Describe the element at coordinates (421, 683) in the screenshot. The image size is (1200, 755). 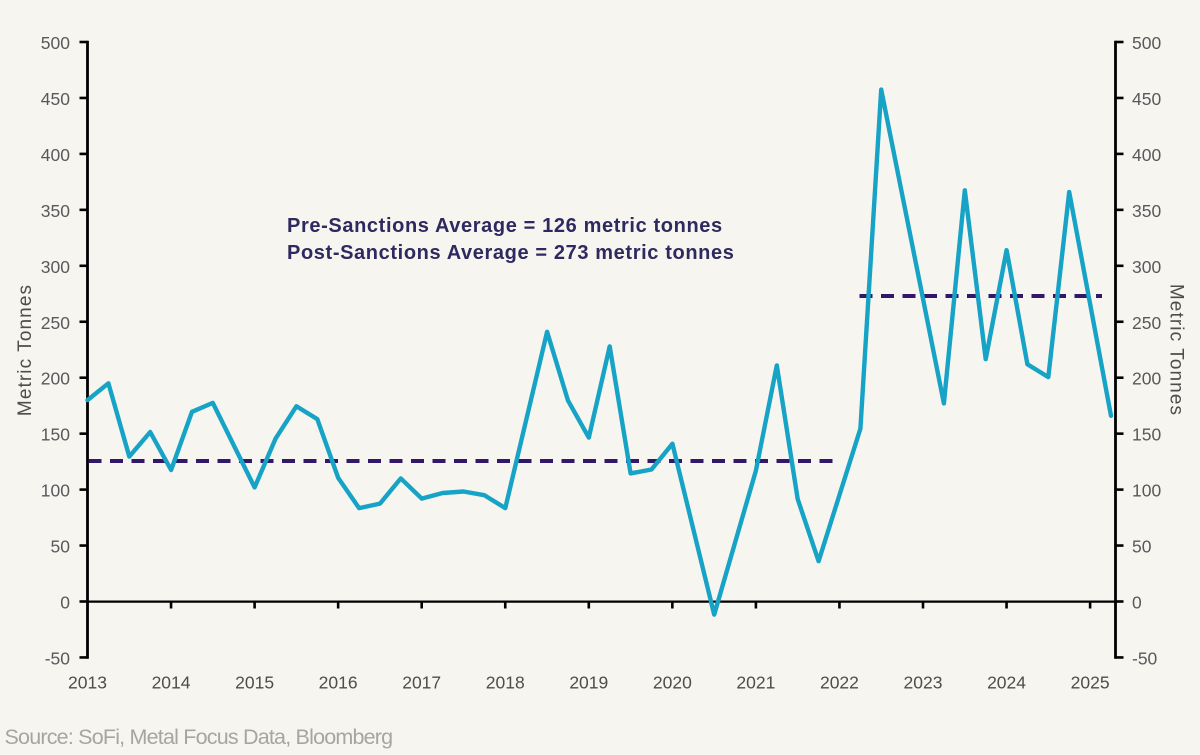
I see `svg-text: 2017` at that location.